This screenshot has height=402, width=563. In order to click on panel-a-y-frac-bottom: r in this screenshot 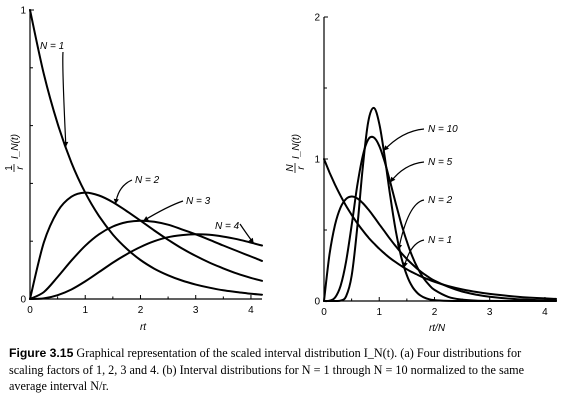, I will do `click(20, 168)`.